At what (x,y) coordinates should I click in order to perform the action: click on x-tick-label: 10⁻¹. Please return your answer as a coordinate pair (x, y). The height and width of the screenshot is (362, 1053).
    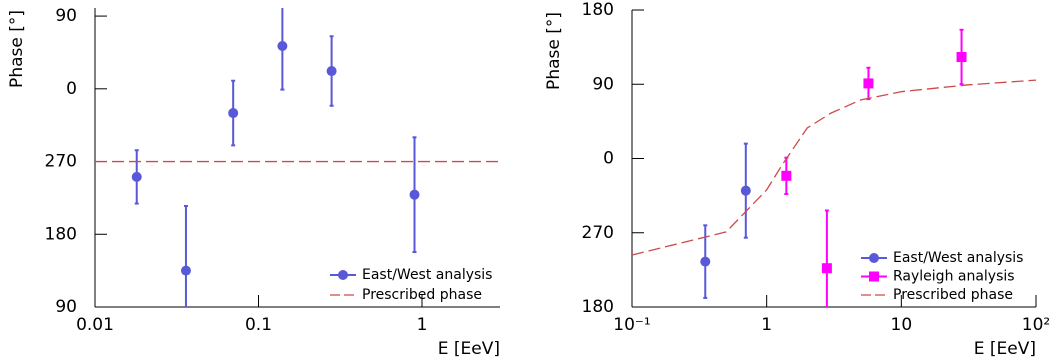
    Looking at the image, I should click on (631, 325).